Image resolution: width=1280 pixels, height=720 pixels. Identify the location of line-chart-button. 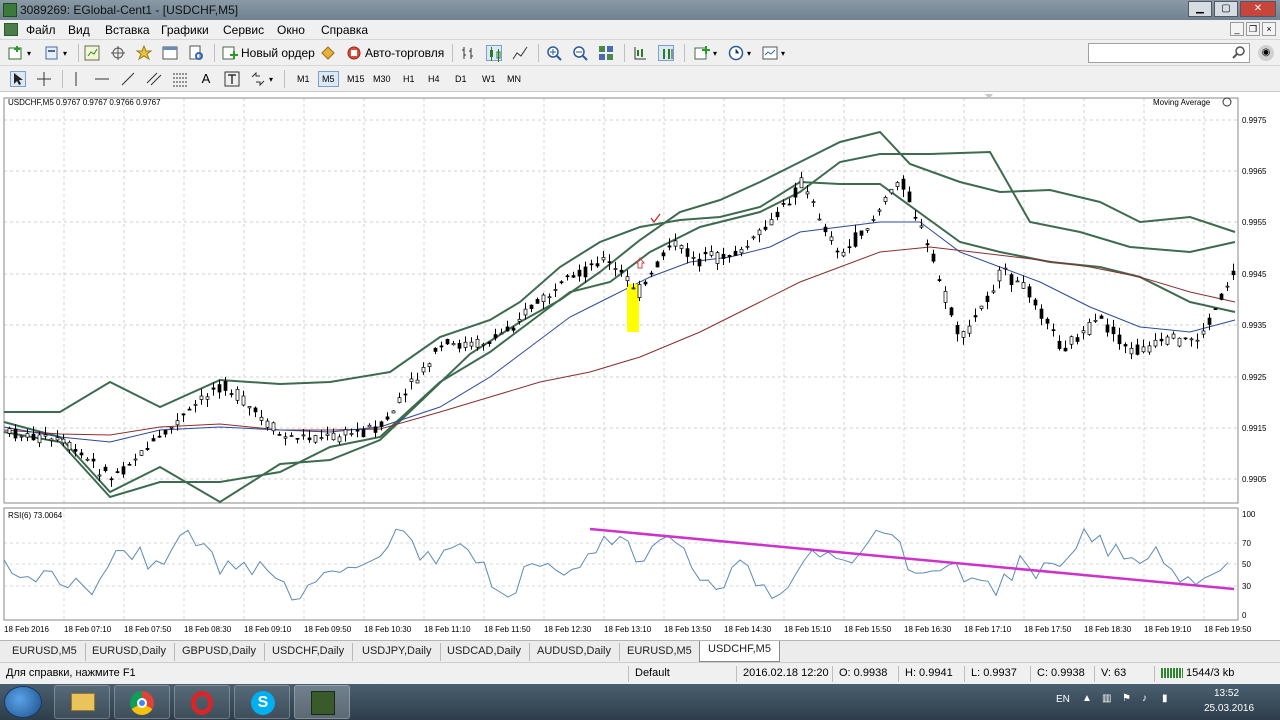
(520, 53).